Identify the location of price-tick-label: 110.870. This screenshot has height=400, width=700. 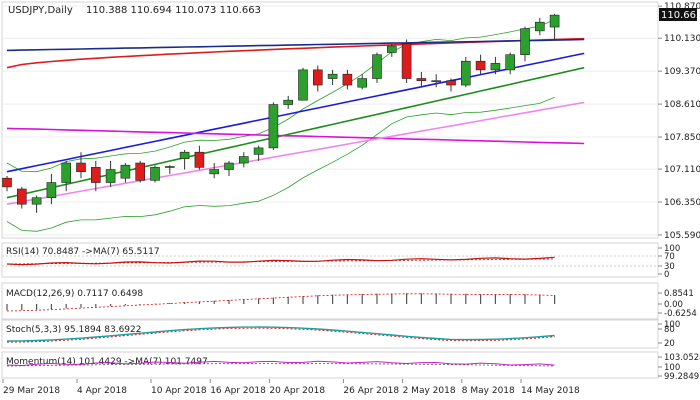
(682, 7).